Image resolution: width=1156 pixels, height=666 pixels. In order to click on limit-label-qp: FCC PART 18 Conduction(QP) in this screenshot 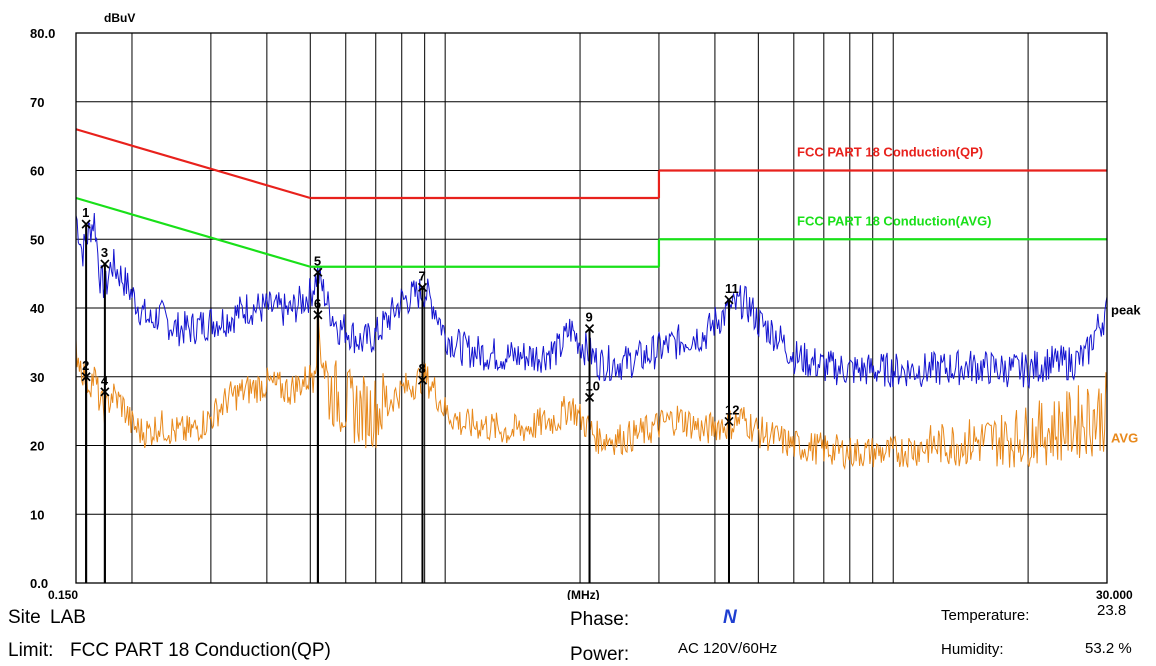, I will do `click(890, 152)`.